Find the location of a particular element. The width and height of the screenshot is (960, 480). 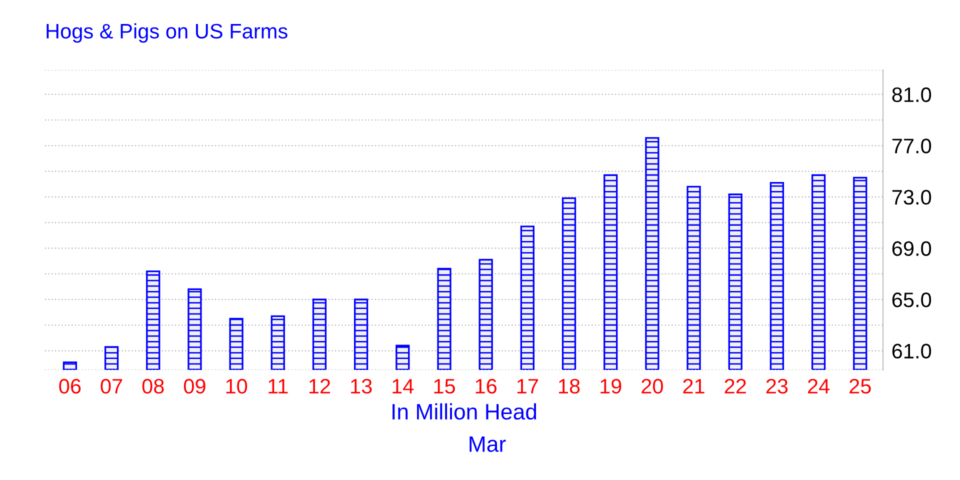

y-tick-label: 81.0 is located at coordinates (912, 94).